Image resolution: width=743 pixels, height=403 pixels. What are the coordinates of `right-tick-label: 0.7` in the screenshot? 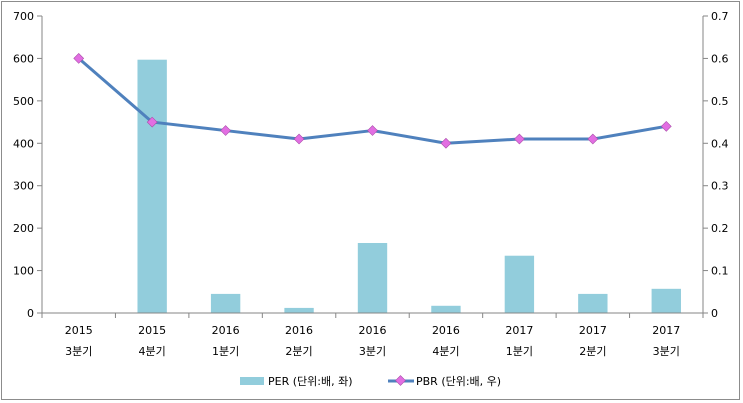 It's located at (720, 16).